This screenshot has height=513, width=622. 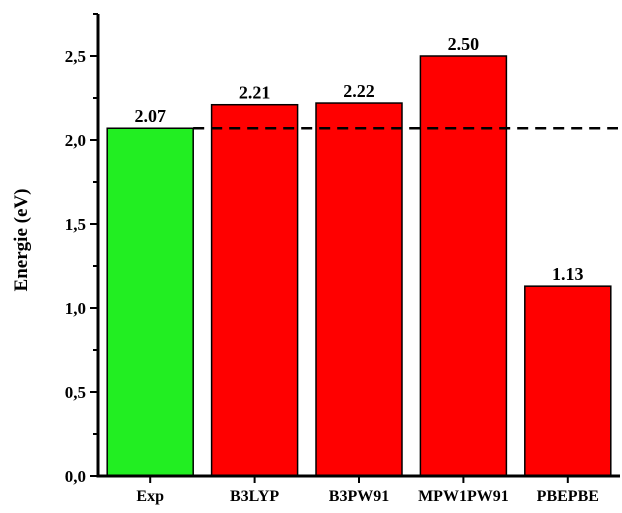 What do you see at coordinates (568, 274) in the screenshot?
I see `value-label-pbepbe: 1.13` at bounding box center [568, 274].